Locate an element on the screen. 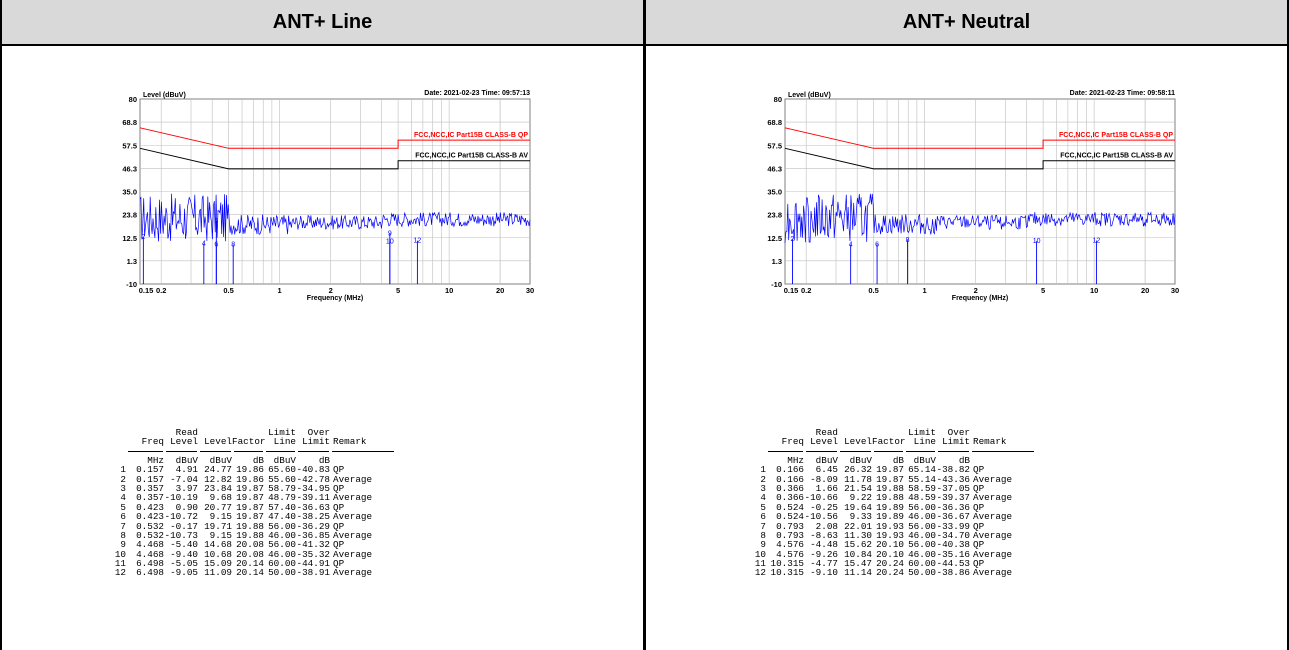 Image resolution: width=1289 pixels, height=650 pixels. table-cell: -38.25 is located at coordinates (313, 517).